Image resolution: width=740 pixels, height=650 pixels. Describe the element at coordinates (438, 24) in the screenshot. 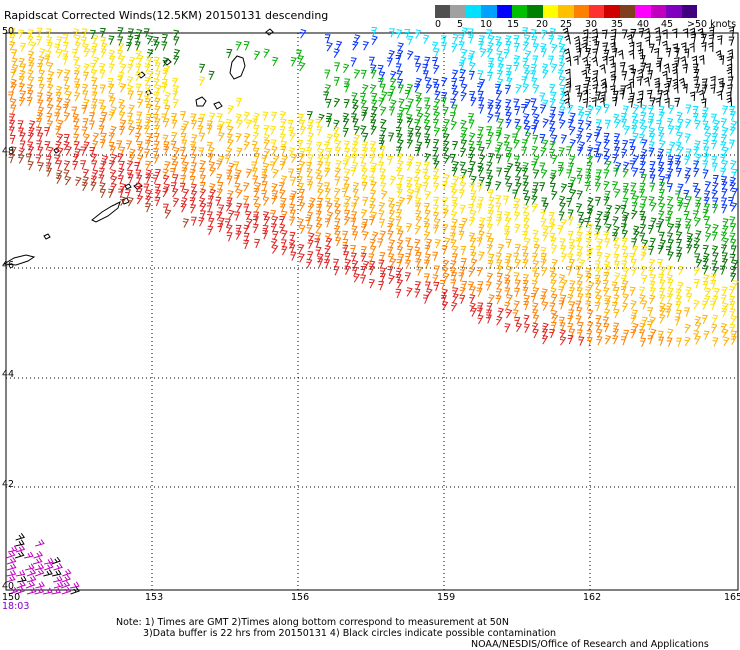

I see `legend-label: 0` at that location.